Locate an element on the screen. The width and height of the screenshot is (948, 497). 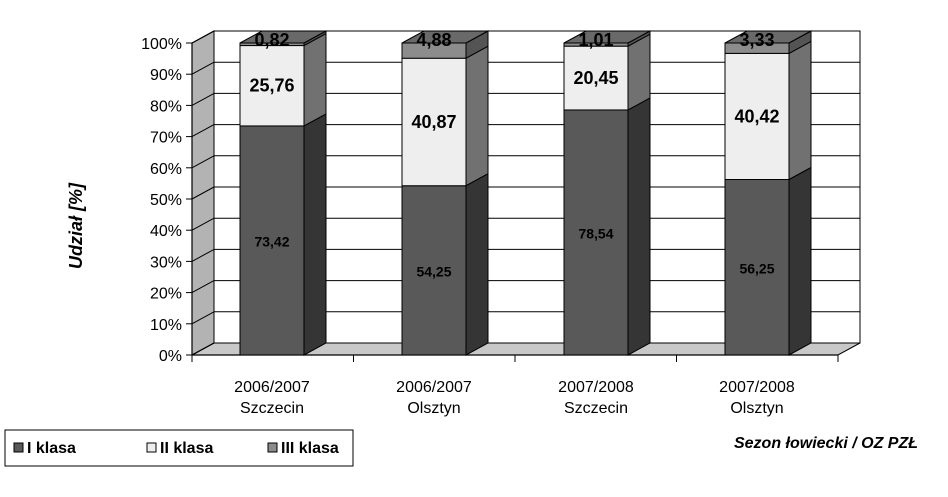
y-axis-title: Udział [%] is located at coordinates (76, 225).